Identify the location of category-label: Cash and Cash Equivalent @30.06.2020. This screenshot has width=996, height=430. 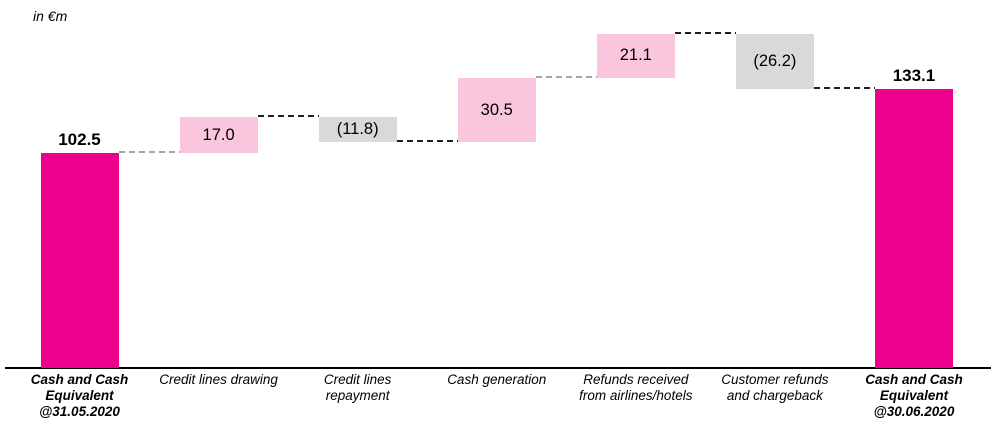
(914, 396).